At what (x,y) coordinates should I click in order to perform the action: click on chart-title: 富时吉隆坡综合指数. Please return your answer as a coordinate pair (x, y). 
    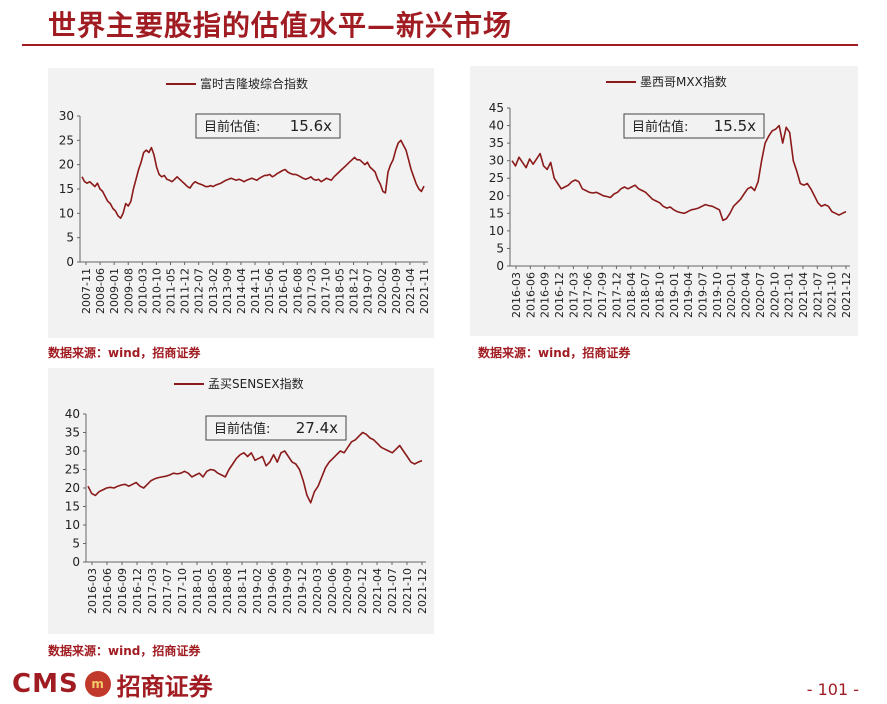
    Looking at the image, I should click on (254, 83).